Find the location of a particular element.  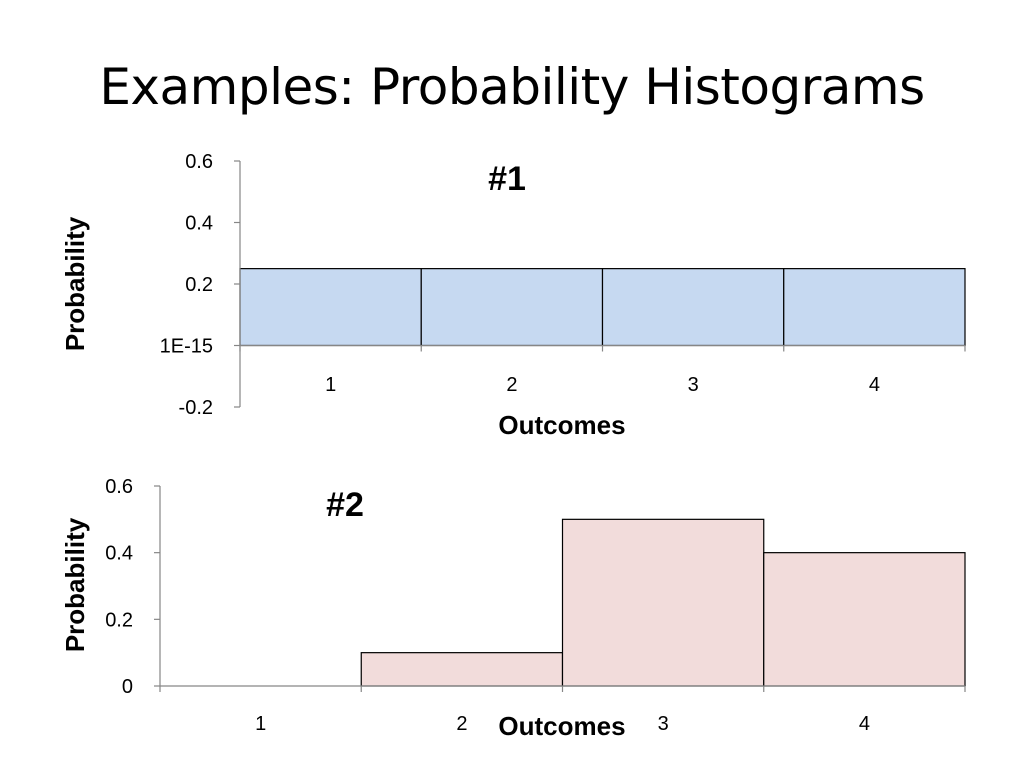

chart2-xtick-label: 1 is located at coordinates (260, 724).